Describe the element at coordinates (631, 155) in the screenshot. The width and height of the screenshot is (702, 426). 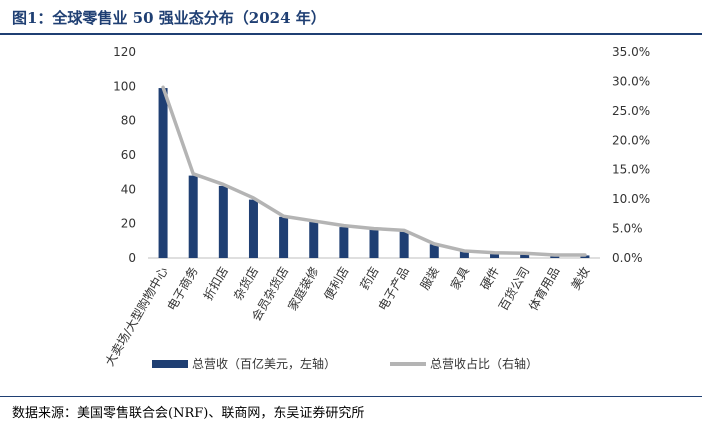
I see `y-axis-right: 0.0% 5.0% 10.0% 15.0% 20.0% 25.0% 30.0% 35.0%` at that location.